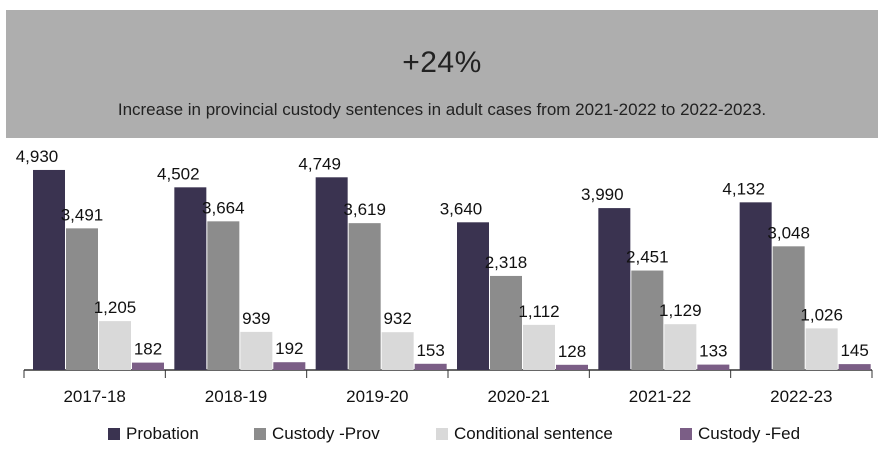 The width and height of the screenshot is (884, 449). I want to click on data-label: 3,664, so click(223, 207).